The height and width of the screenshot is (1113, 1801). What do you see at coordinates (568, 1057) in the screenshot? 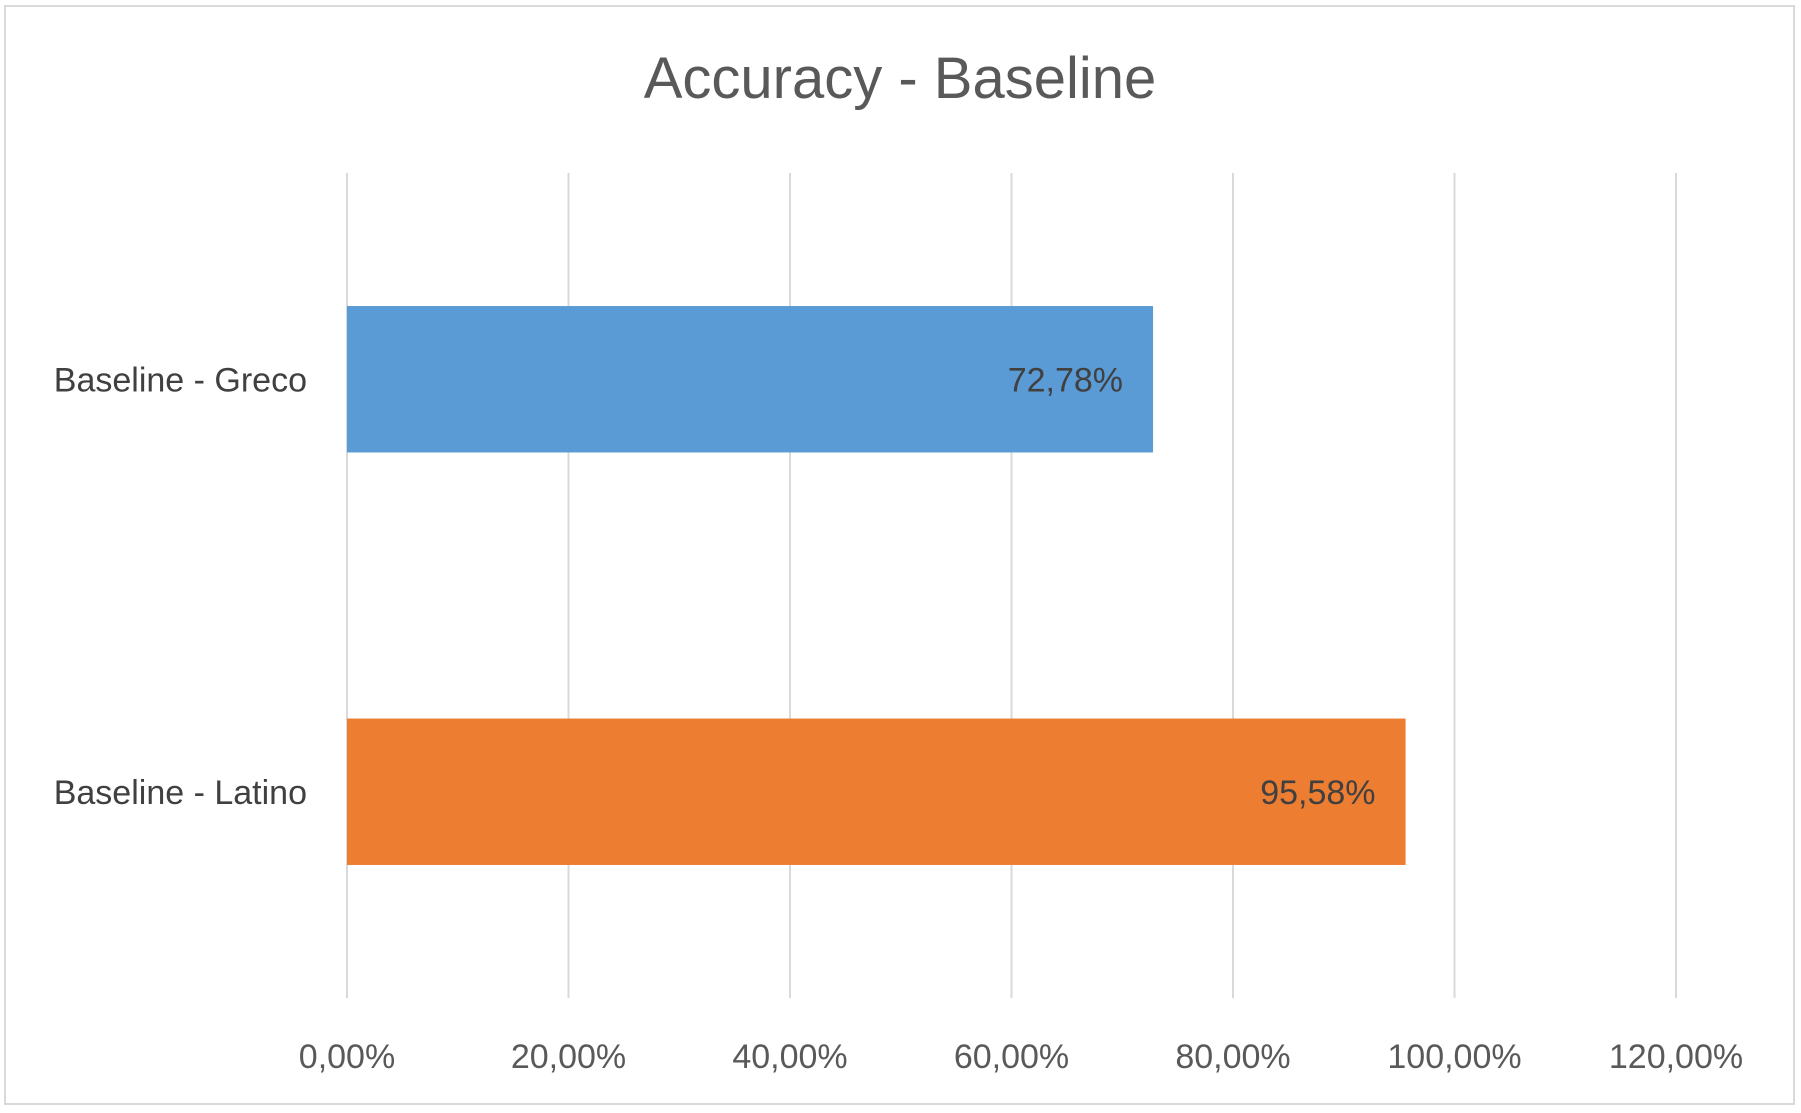
I see `x-tick-label: 20,00%` at bounding box center [568, 1057].